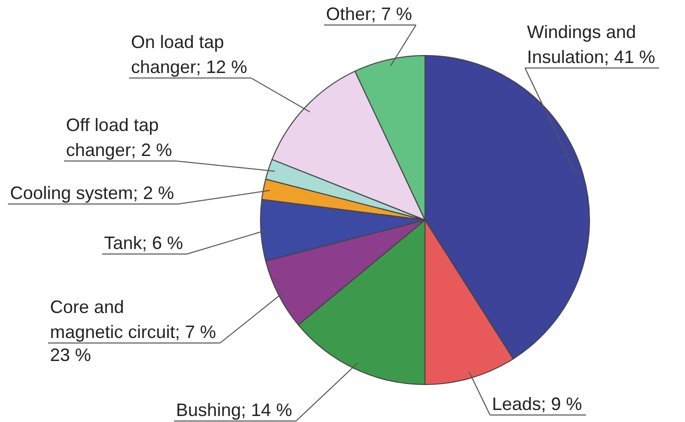 The height and width of the screenshot is (422, 685). I want to click on slice-label: Other; 7 %, so click(369, 14).